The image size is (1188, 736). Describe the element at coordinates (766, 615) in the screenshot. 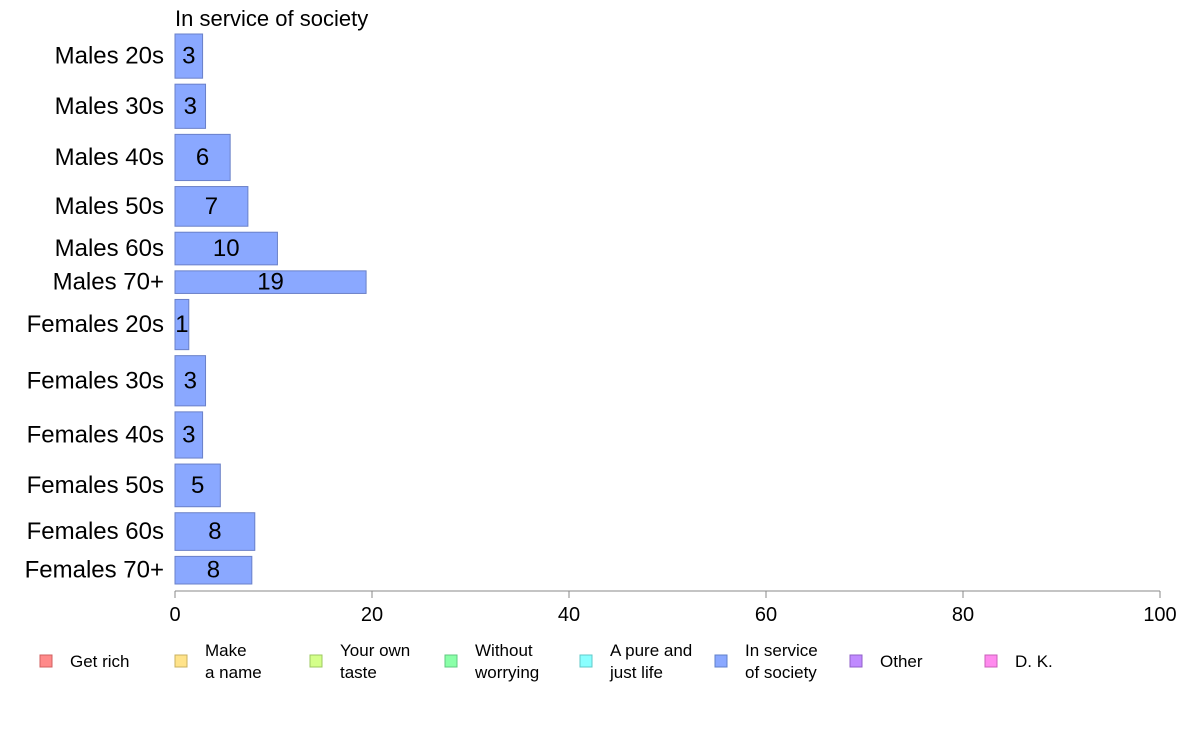

I see `x-tick-label: 60` at that location.